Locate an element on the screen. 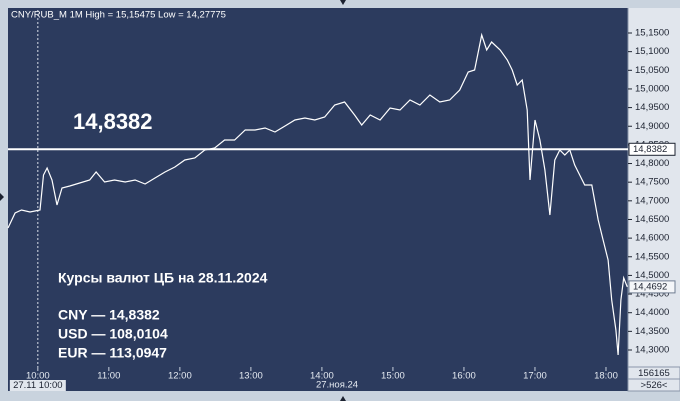 Image resolution: width=680 pixels, height=401 pixels. left-arrow is located at coordinates (2, 197).